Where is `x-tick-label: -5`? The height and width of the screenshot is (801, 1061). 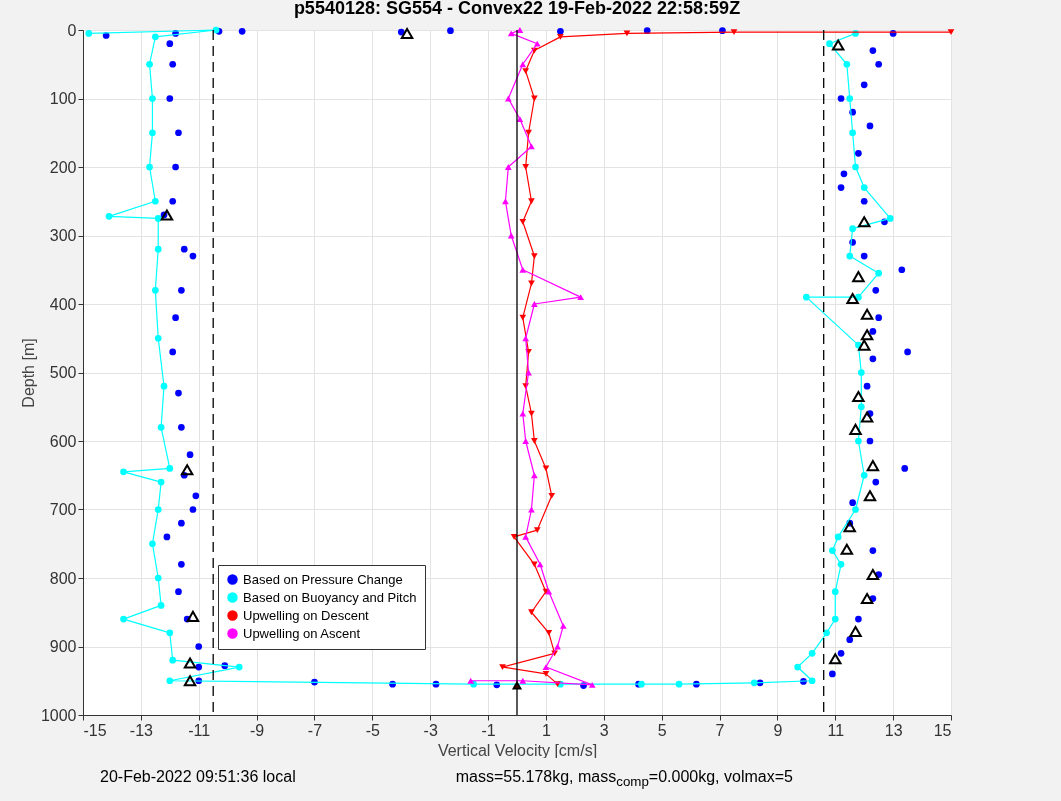 x-tick-label: -5 is located at coordinates (373, 730).